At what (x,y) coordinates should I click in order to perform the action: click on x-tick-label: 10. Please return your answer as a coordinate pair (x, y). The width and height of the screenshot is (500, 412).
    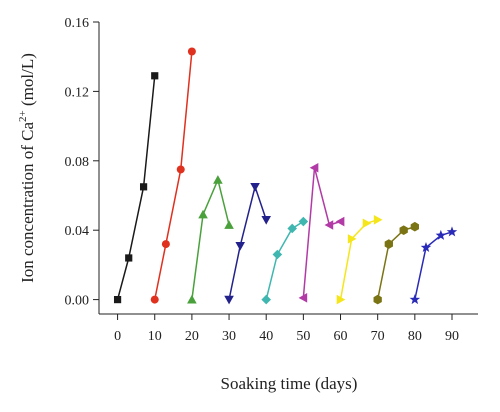
    Looking at the image, I should click on (155, 336).